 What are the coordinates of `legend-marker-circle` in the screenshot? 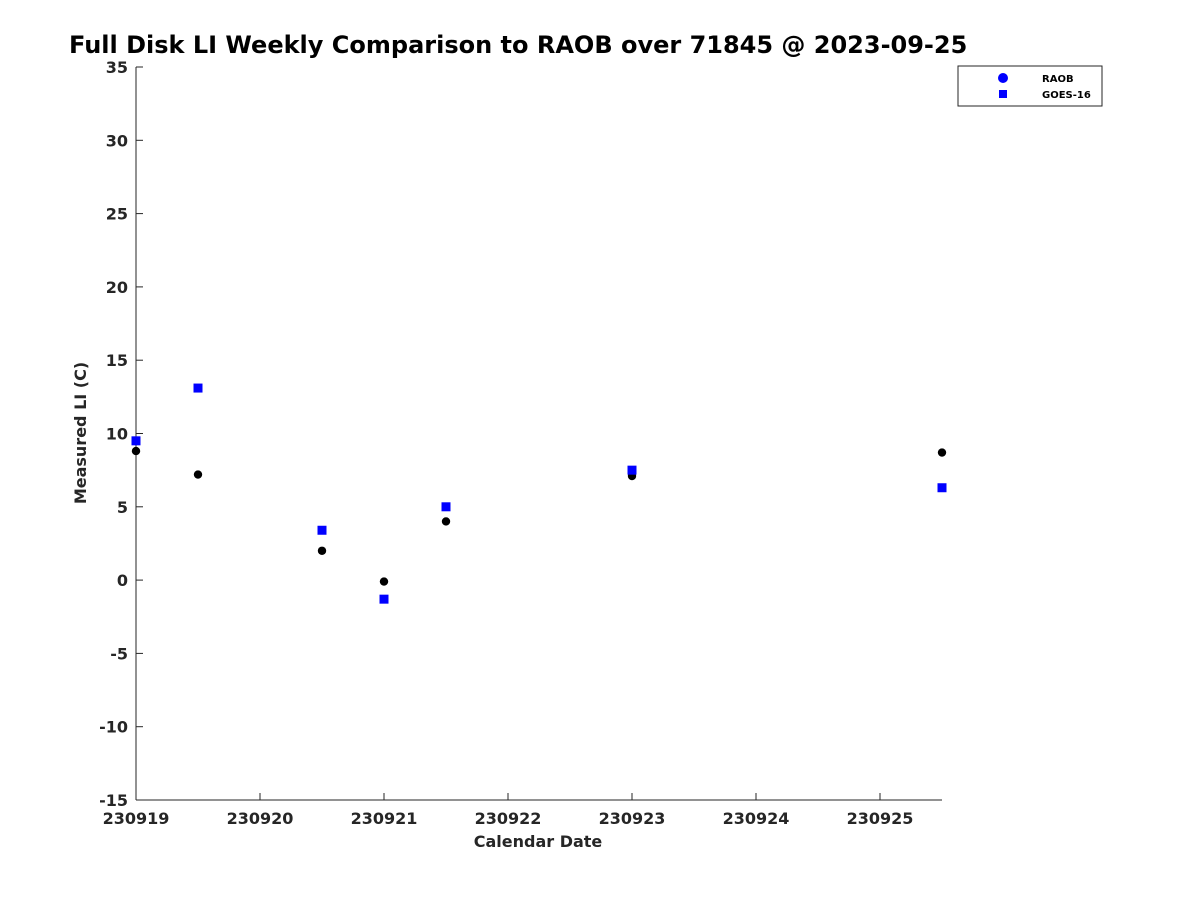 It's located at (1003, 78).